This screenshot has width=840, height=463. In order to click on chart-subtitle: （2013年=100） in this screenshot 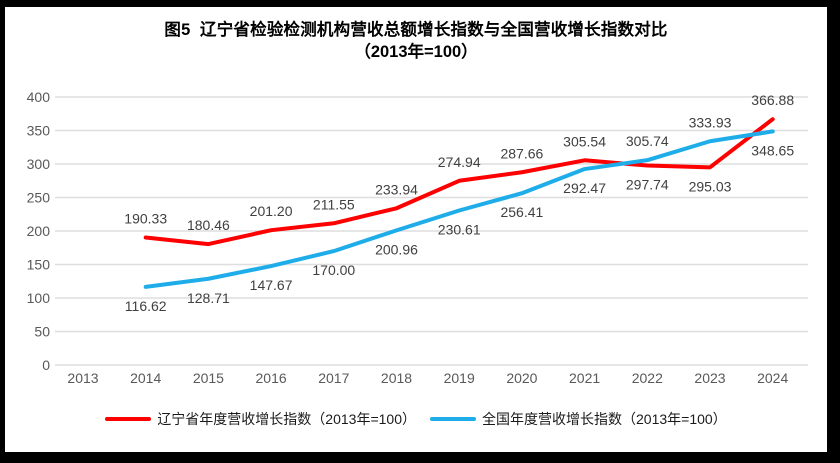, I will do `click(416, 52)`.